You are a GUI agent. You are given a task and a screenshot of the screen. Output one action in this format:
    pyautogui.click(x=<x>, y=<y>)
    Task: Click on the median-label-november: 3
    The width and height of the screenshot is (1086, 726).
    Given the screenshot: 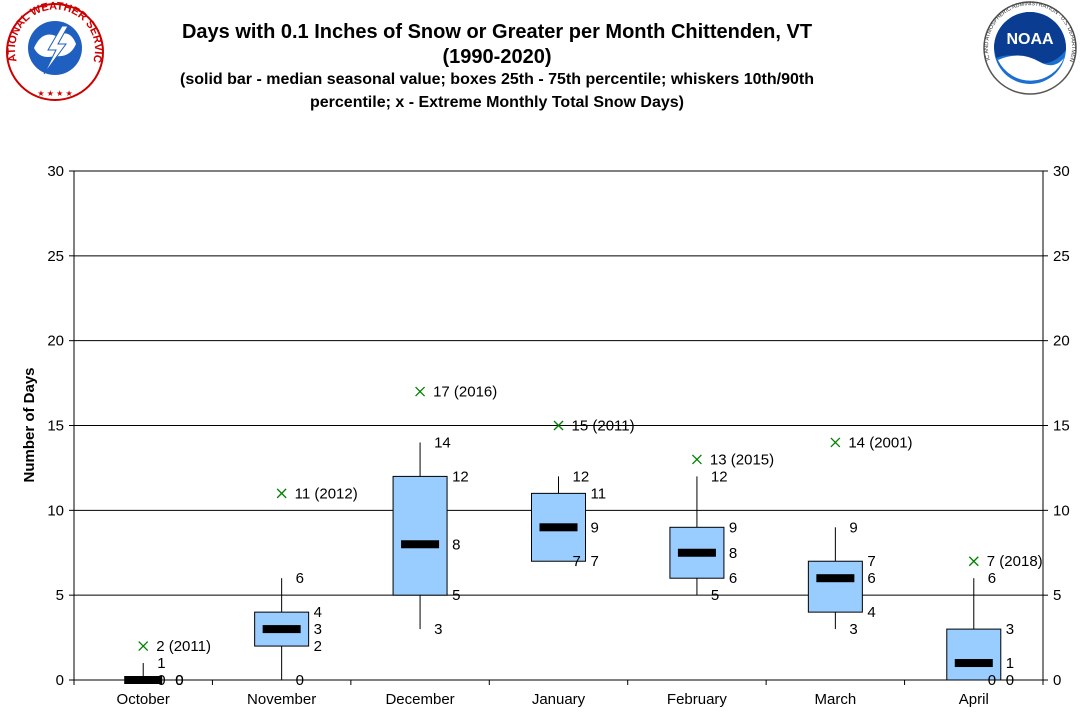 What is the action you would take?
    pyautogui.click(x=318, y=629)
    